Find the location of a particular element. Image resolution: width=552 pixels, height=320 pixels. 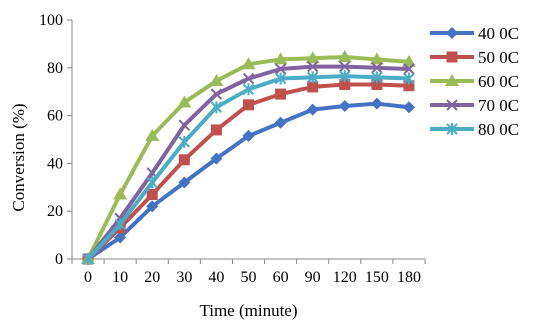

y-tick-label: 100 is located at coordinates (51, 20).